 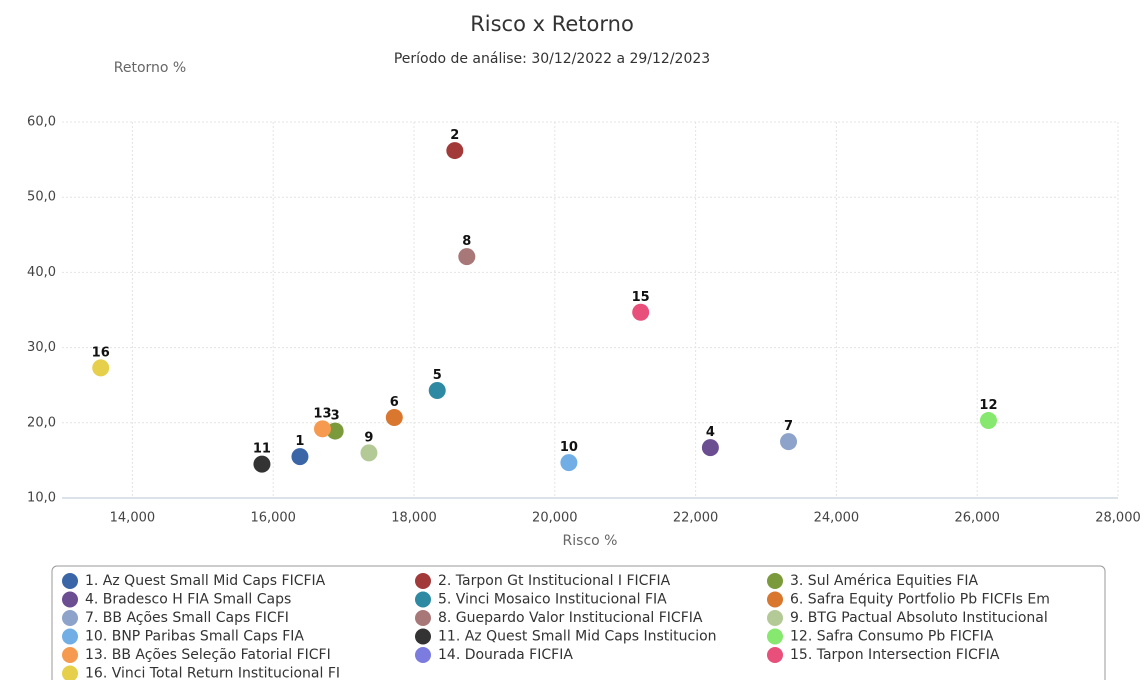 What do you see at coordinates (466, 241) in the screenshot?
I see `data-label: 8` at bounding box center [466, 241].